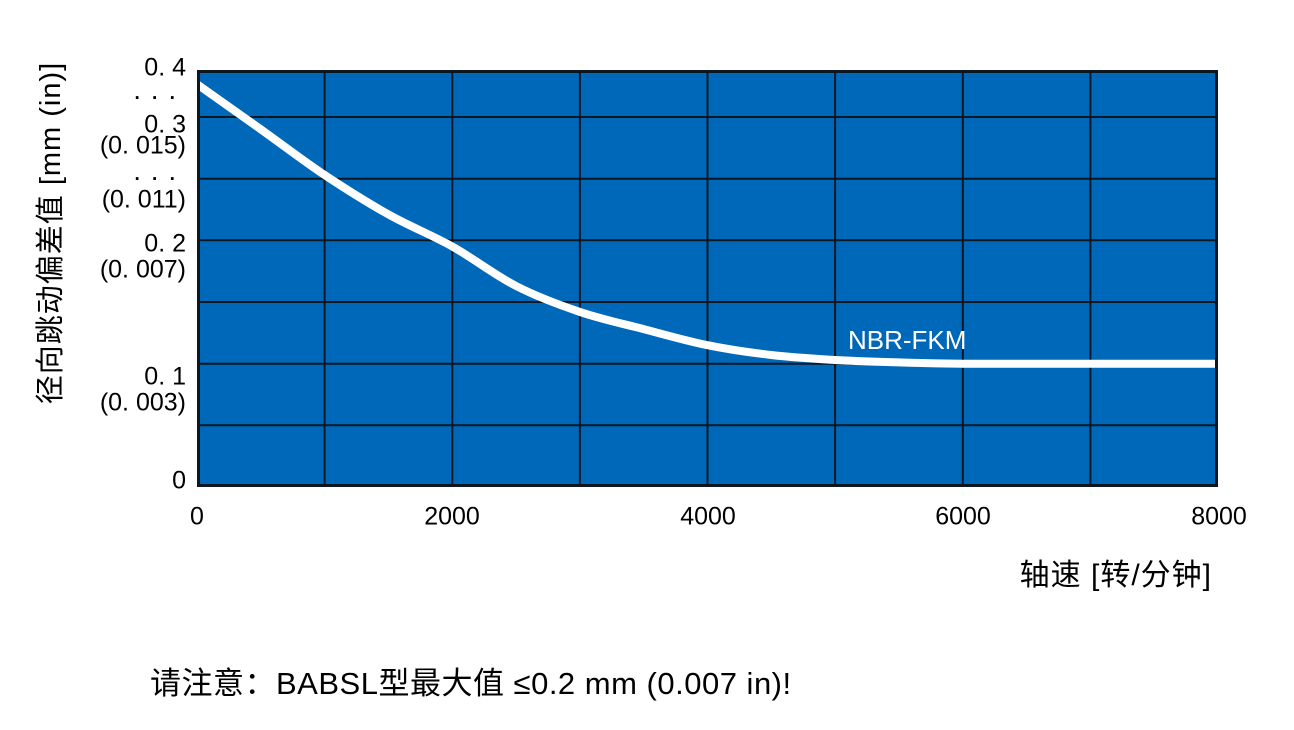 The image size is (1294, 730). Describe the element at coordinates (143, 199) in the screenshot. I see `y-tick-in-0.011: (0. 011)` at that location.